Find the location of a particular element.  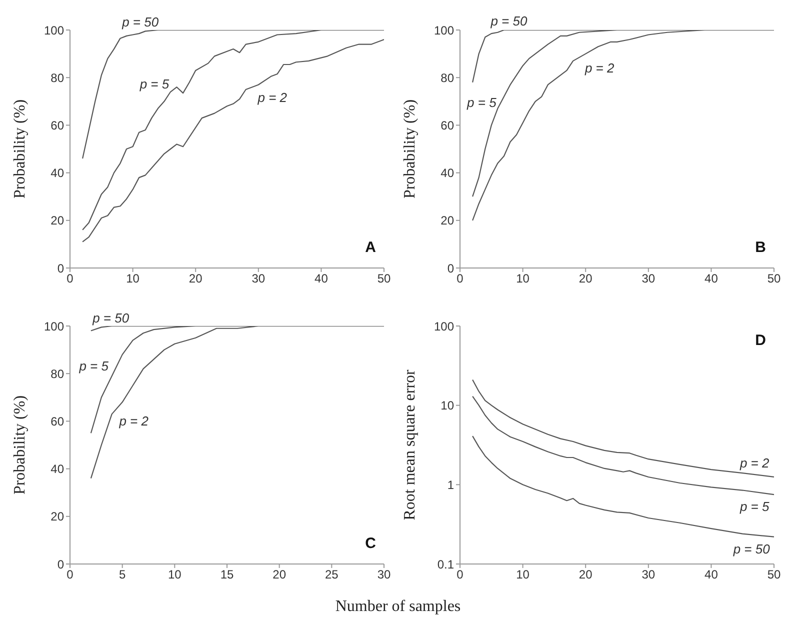

chart-title: D is located at coordinates (760, 340).